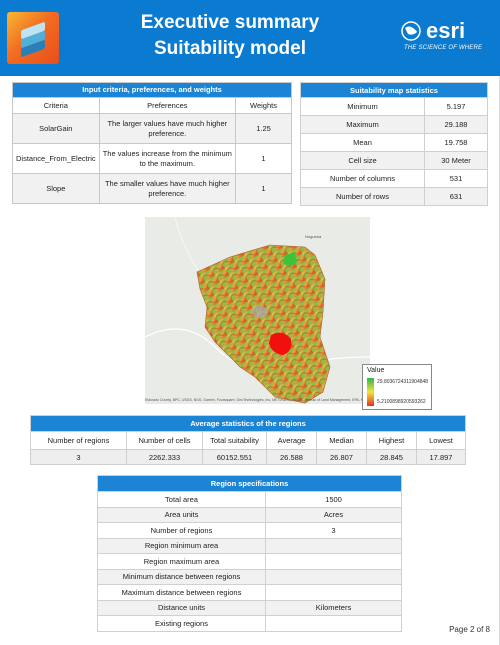 This screenshot has width=500, height=645. I want to click on criteria-cell: SolarGain, so click(56, 128).